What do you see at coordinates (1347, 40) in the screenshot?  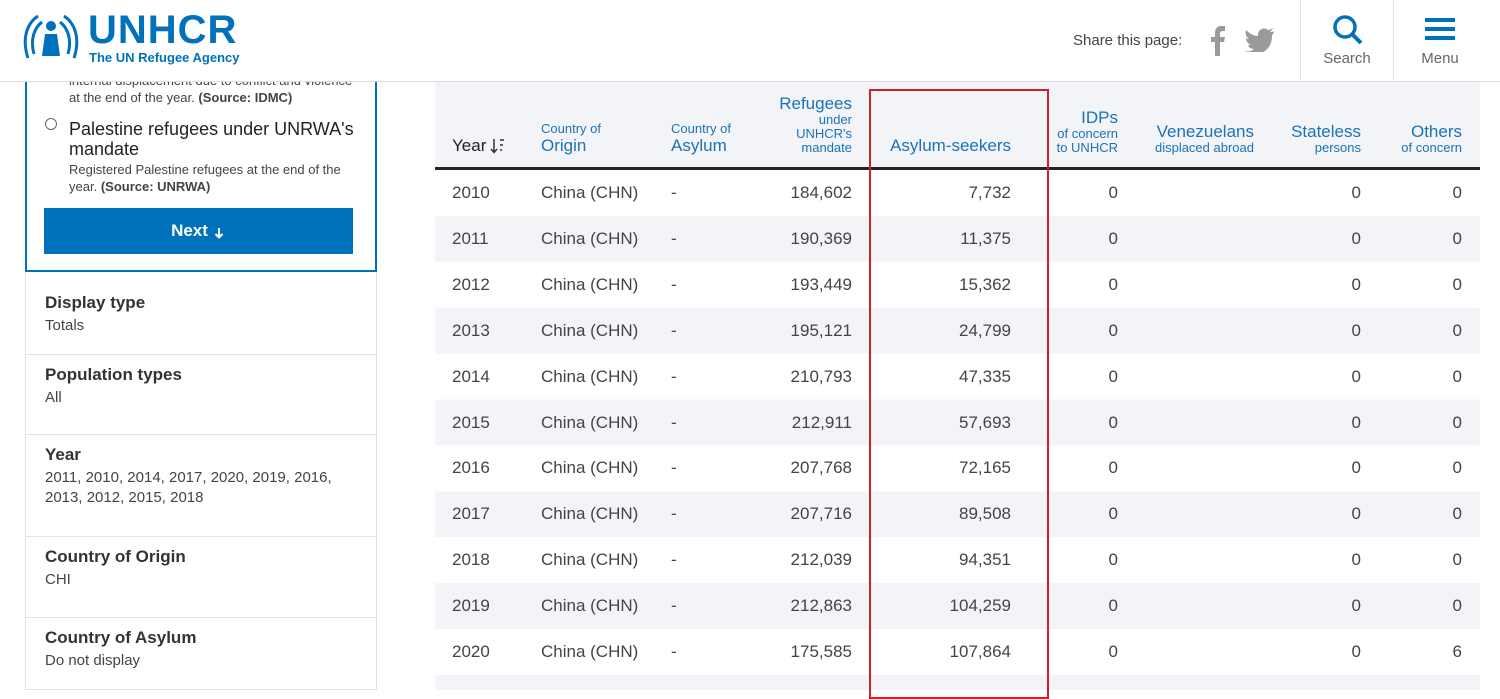 I see `search-button: Search` at bounding box center [1347, 40].